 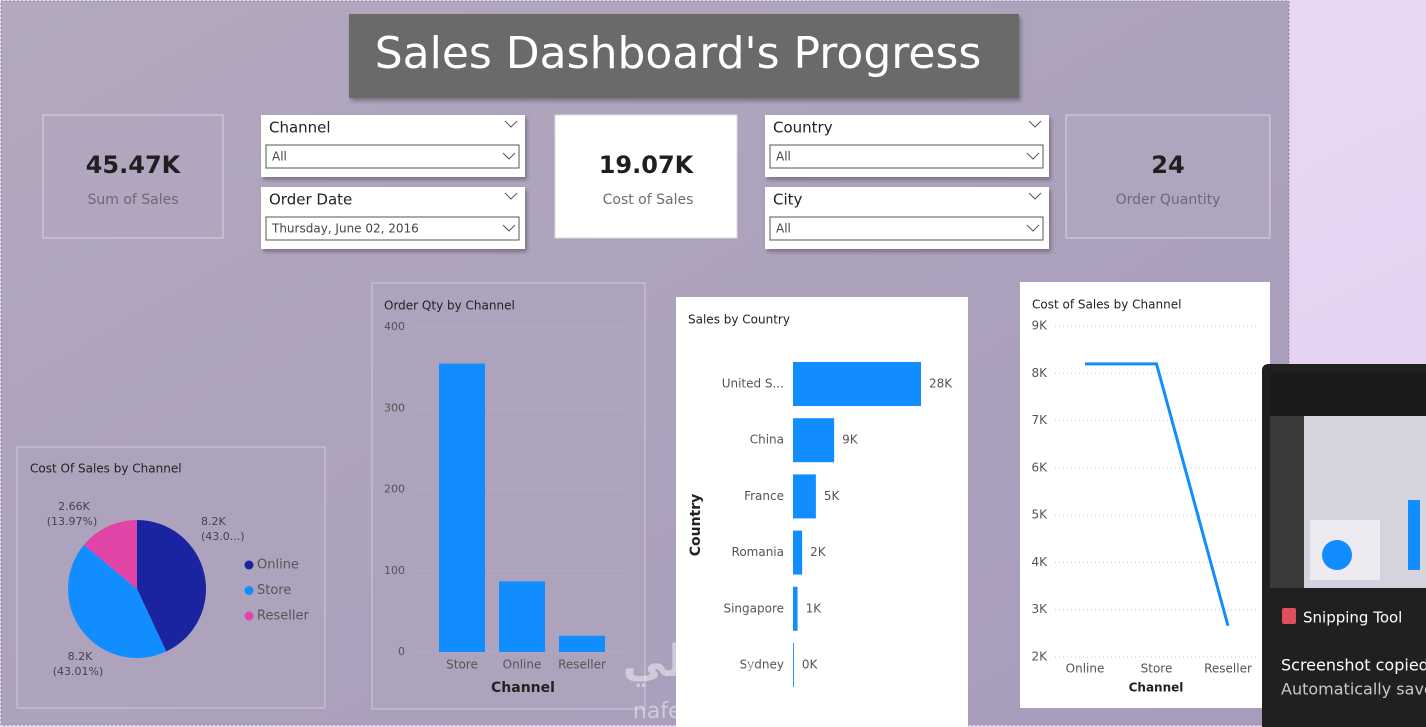 What do you see at coordinates (1289, 616) in the screenshot?
I see `app-icon` at bounding box center [1289, 616].